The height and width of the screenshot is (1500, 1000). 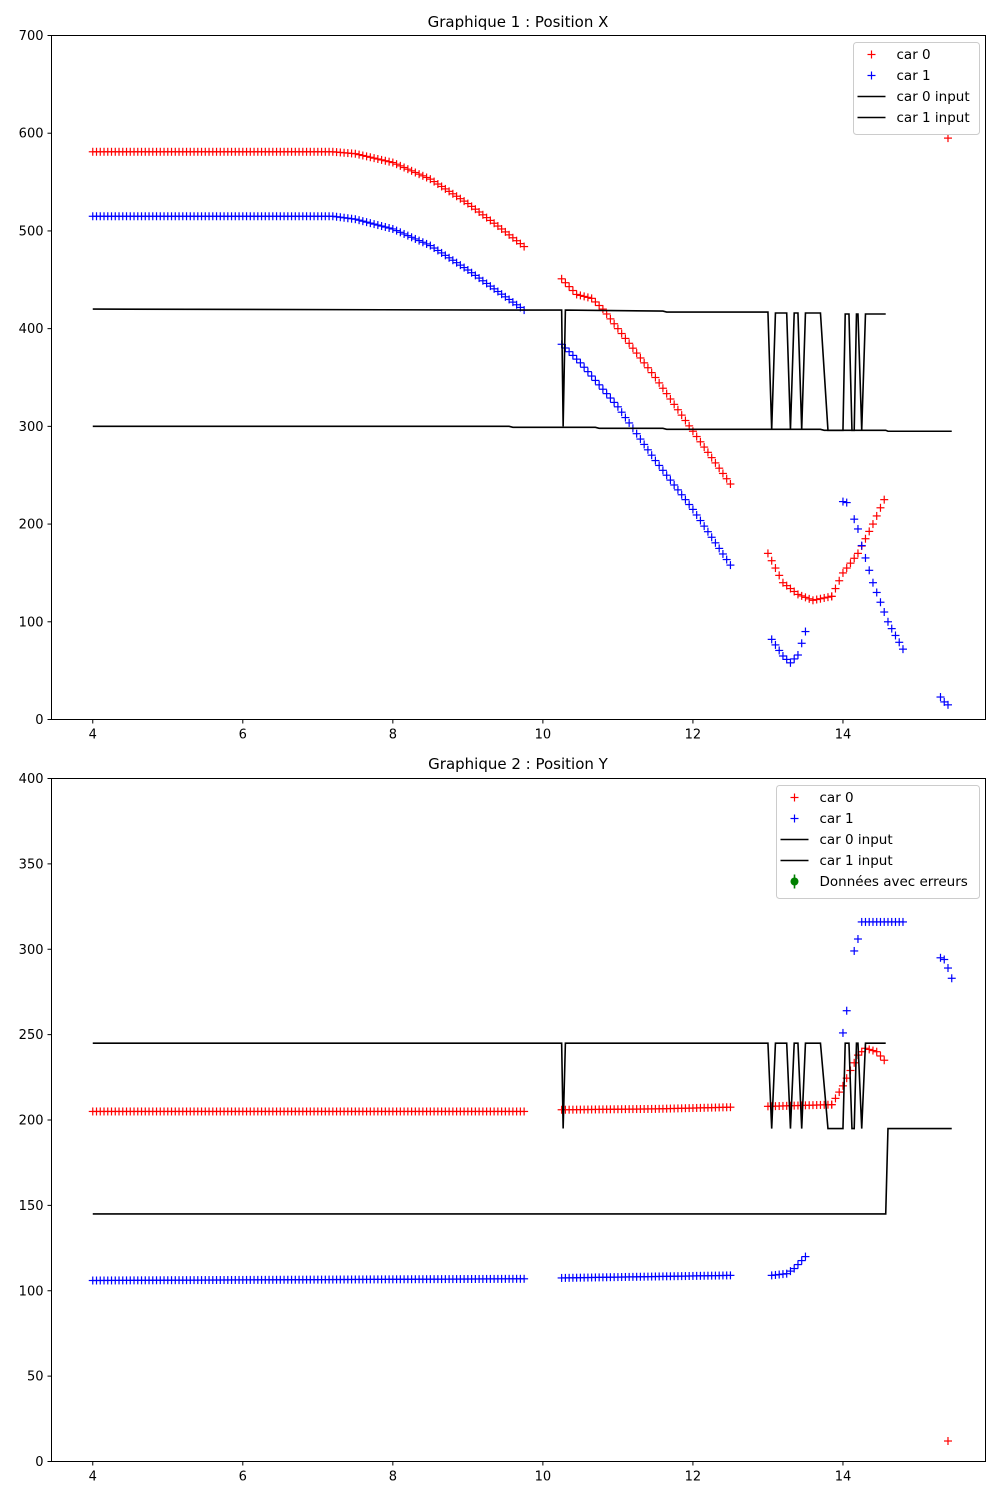 What do you see at coordinates (243, 1477) in the screenshot?
I see `x-tick-label: 6` at bounding box center [243, 1477].